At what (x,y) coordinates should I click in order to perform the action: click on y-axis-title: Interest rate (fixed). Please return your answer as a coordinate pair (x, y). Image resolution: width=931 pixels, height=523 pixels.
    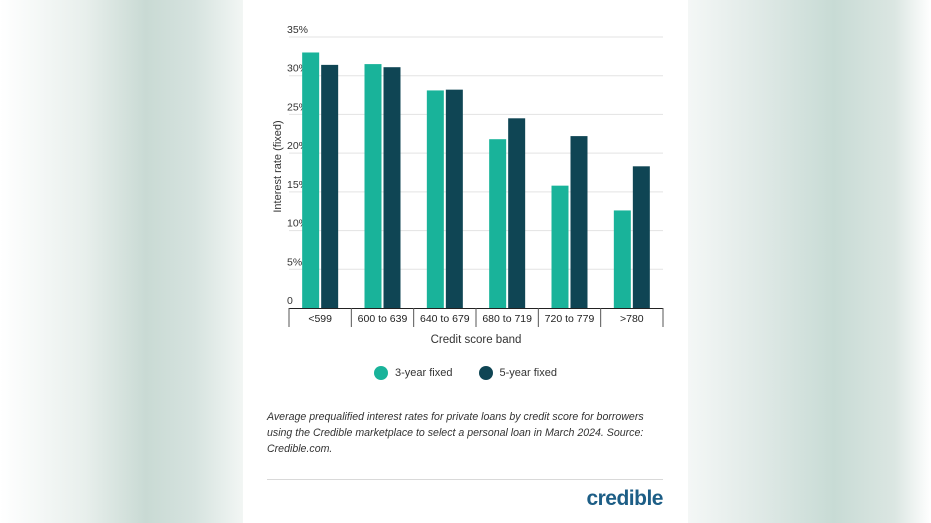
    Looking at the image, I should click on (278, 166).